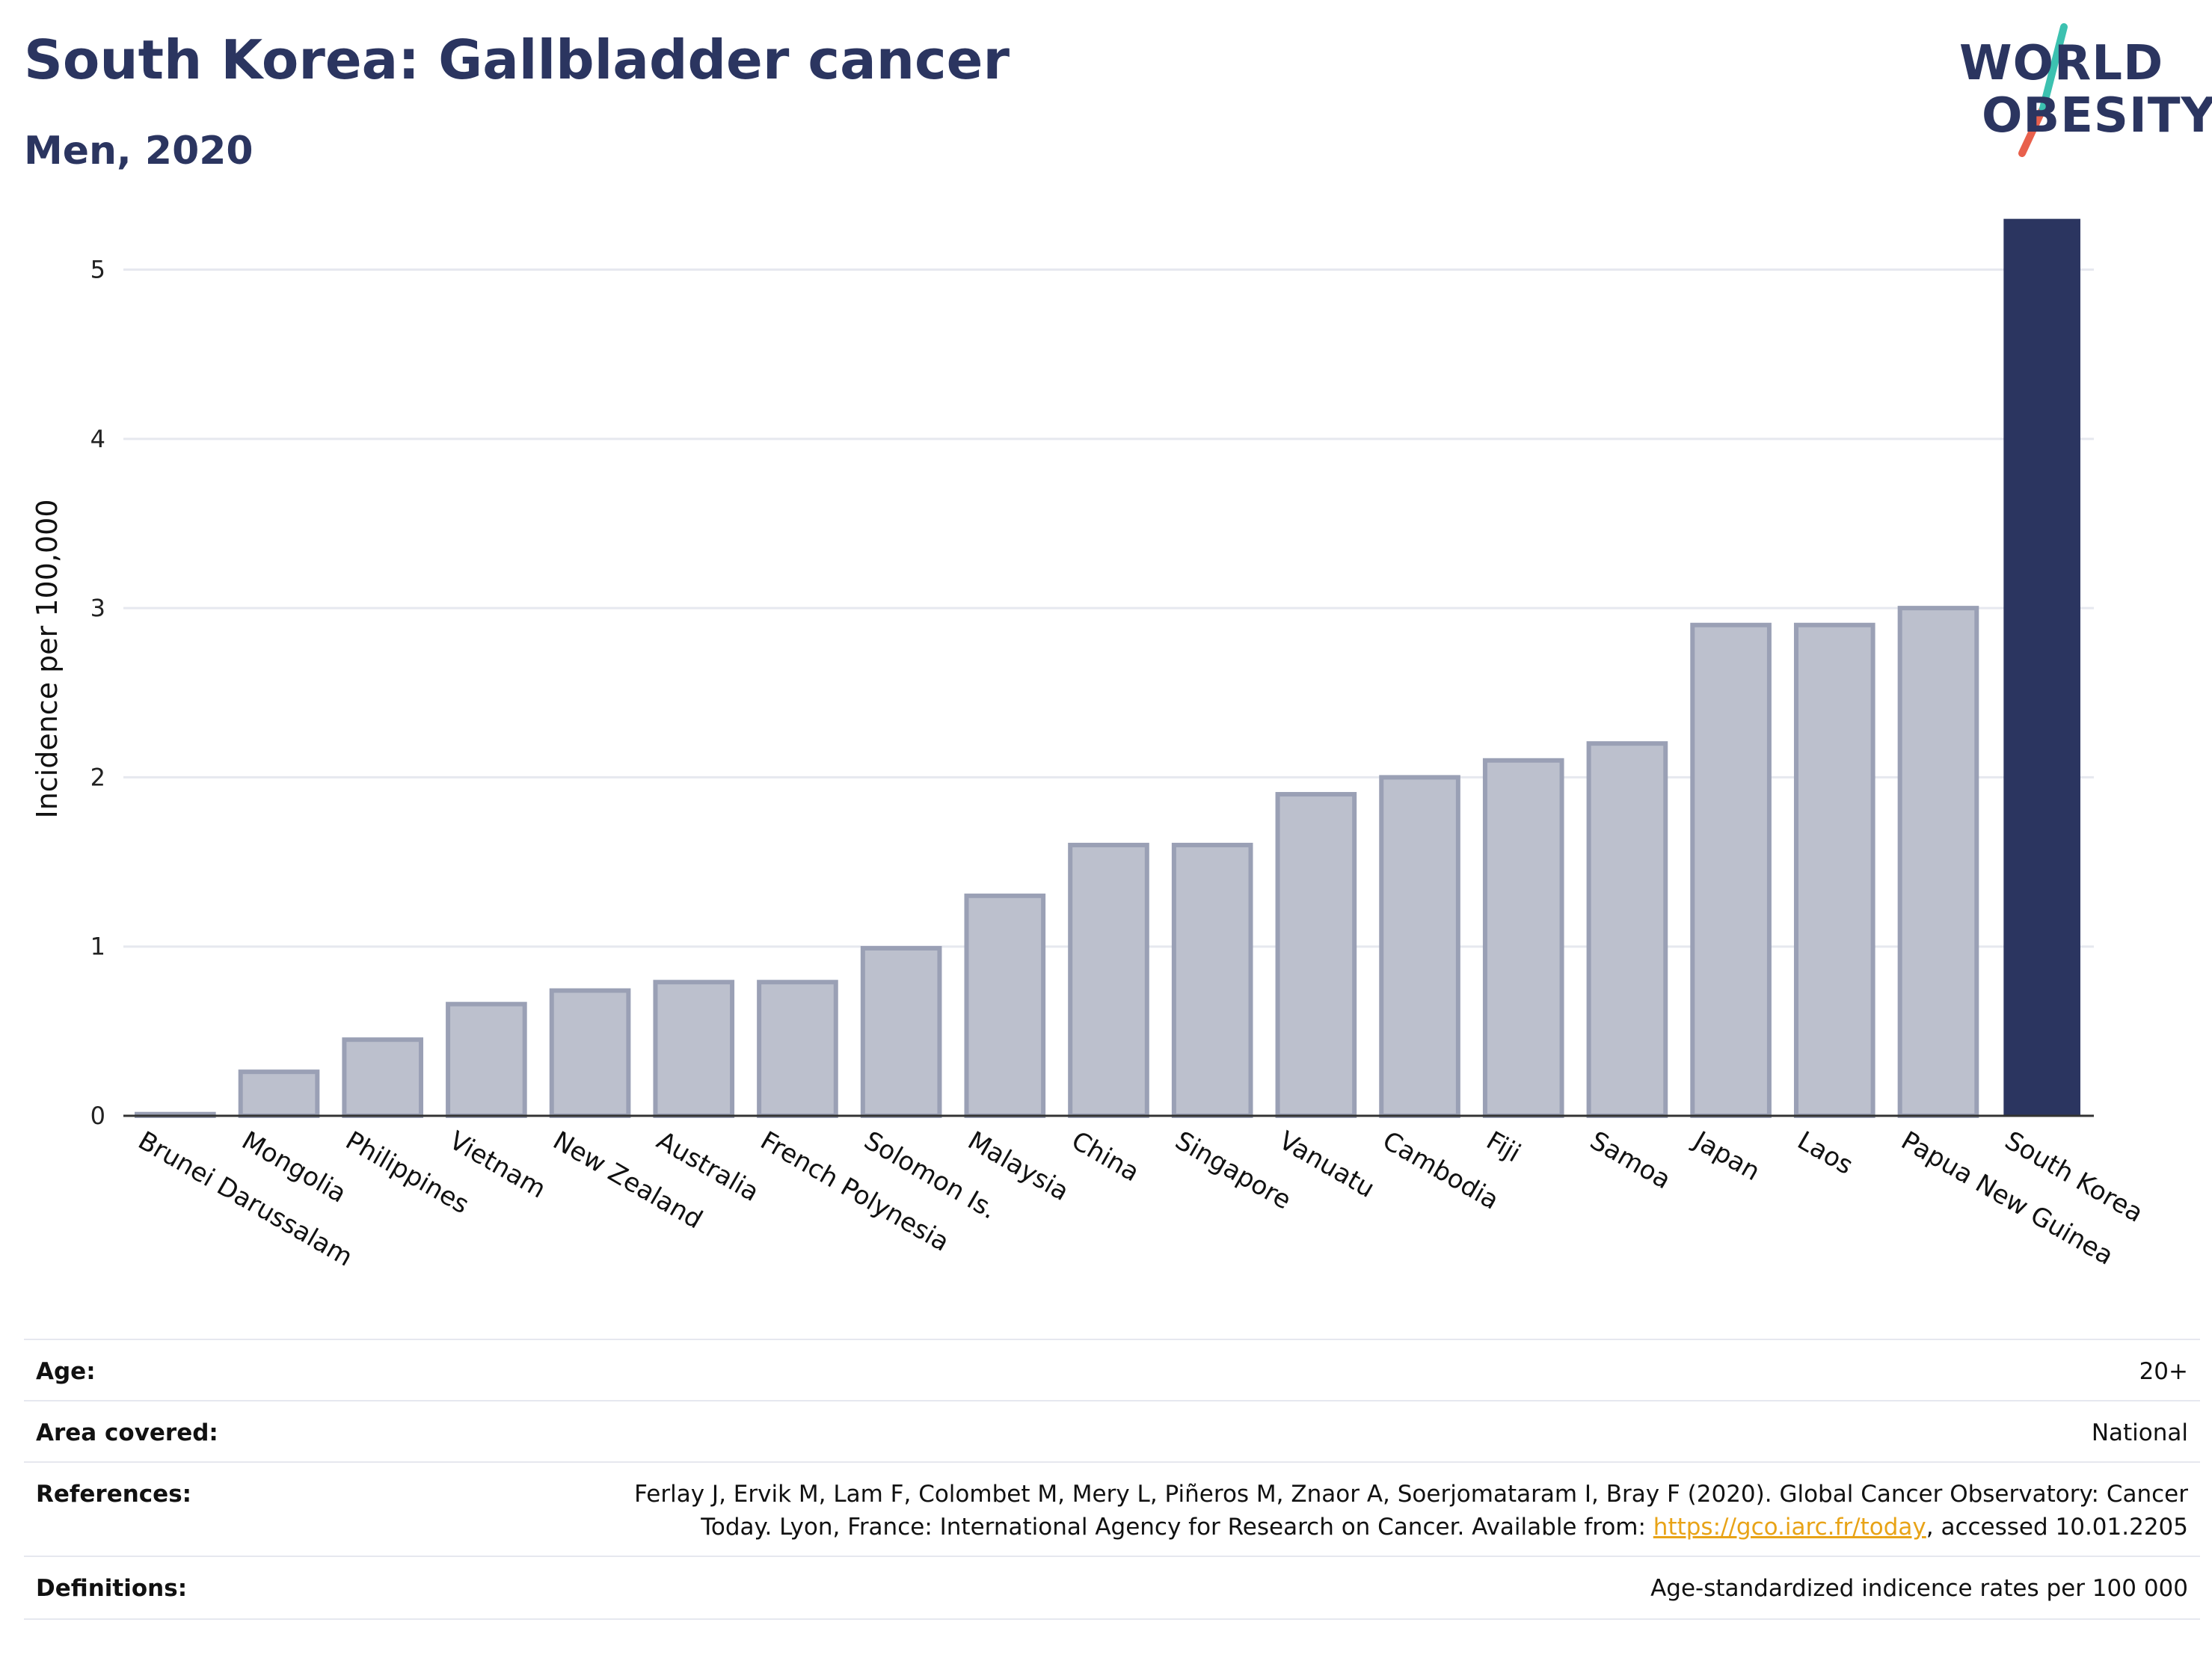 The width and height of the screenshot is (2212, 1655). I want to click on age-label: Age:, so click(66, 1371).